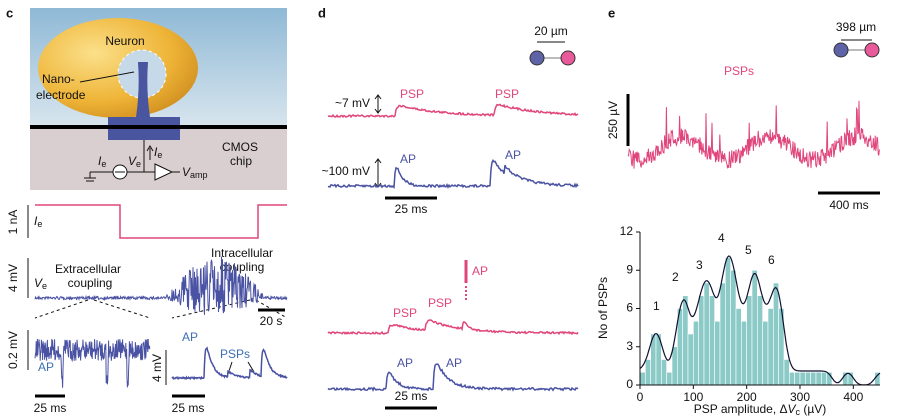 Image resolution: width=904 pixels, height=420 pixels. What do you see at coordinates (721, 238) in the screenshot?
I see `peak-label: 4` at bounding box center [721, 238].